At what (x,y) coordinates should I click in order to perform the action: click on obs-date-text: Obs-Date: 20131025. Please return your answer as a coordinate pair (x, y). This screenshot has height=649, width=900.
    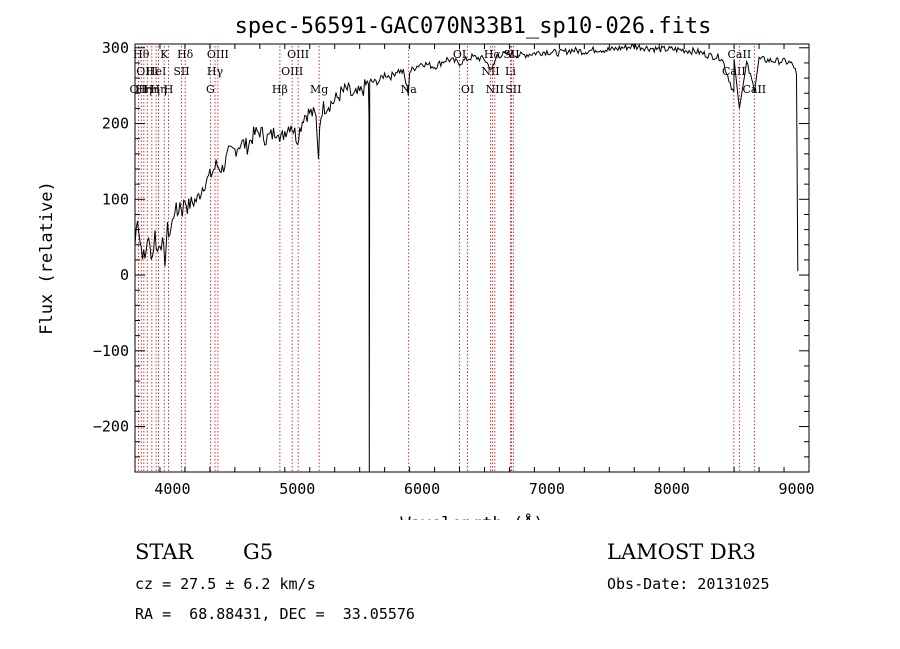
    Looking at the image, I should click on (688, 584).